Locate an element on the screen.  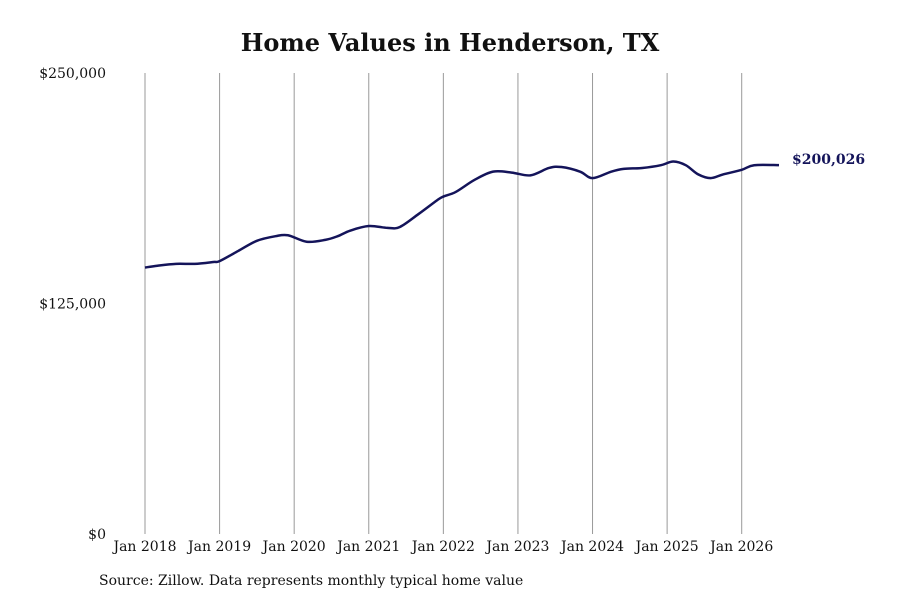
series-group is located at coordinates (462, 214).